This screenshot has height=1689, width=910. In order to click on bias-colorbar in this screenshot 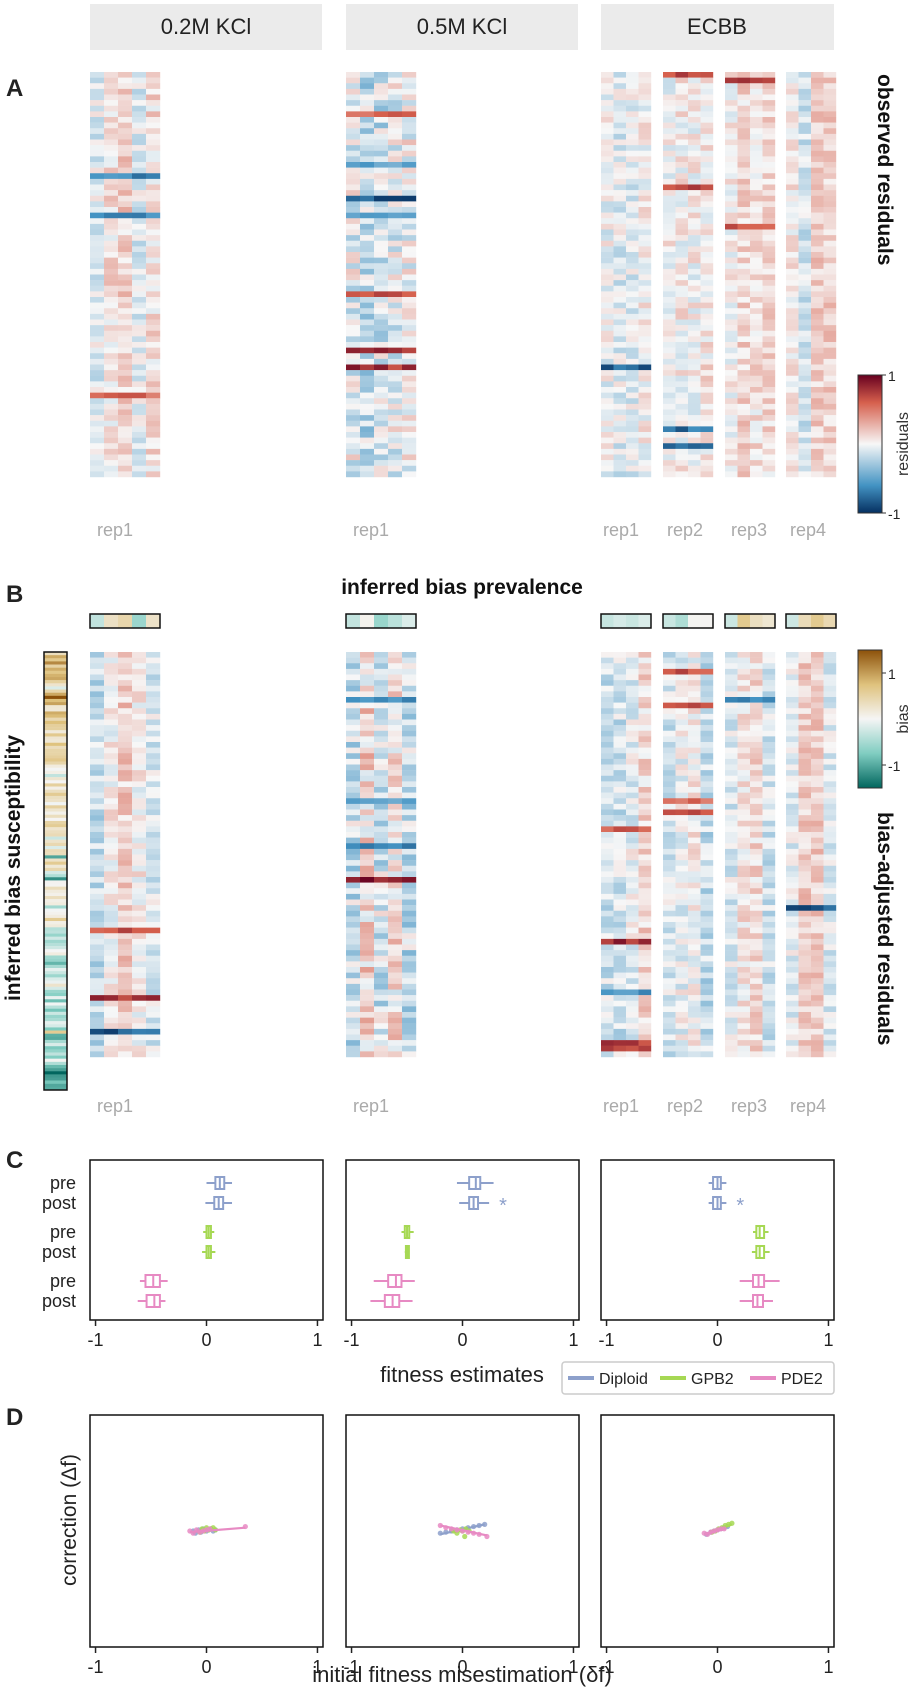, I will do `click(870, 719)`.